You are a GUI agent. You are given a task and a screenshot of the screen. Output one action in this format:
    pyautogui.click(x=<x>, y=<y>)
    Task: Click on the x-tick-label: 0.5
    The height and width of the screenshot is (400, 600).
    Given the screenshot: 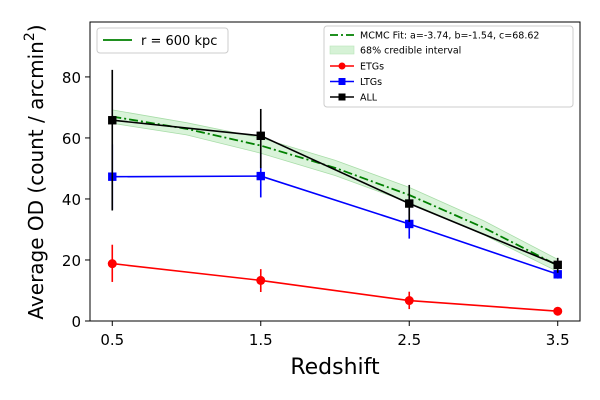 What is the action you would take?
    pyautogui.click(x=112, y=340)
    